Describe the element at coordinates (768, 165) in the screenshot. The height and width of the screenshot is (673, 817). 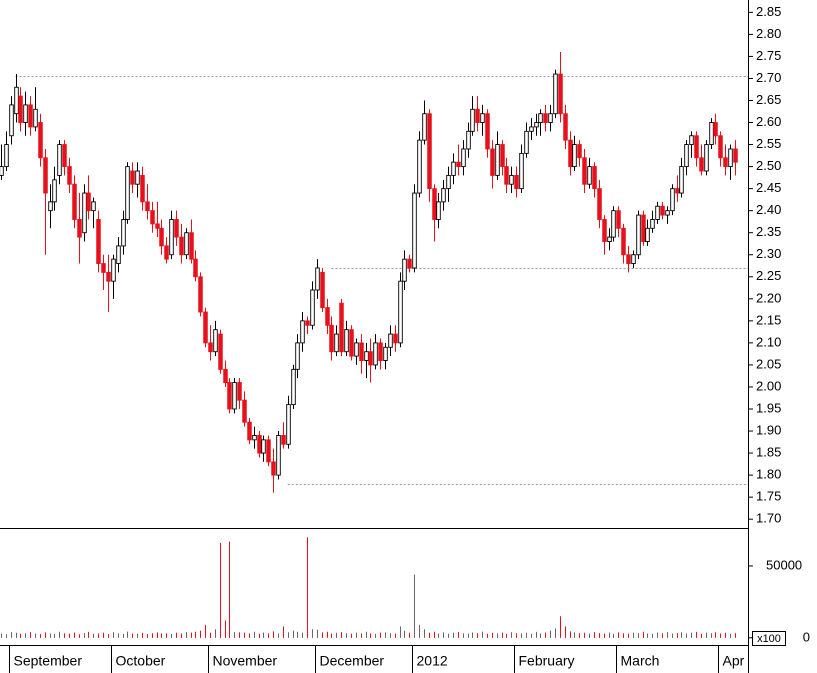
I see `y-tick-label: 2.50` at that location.